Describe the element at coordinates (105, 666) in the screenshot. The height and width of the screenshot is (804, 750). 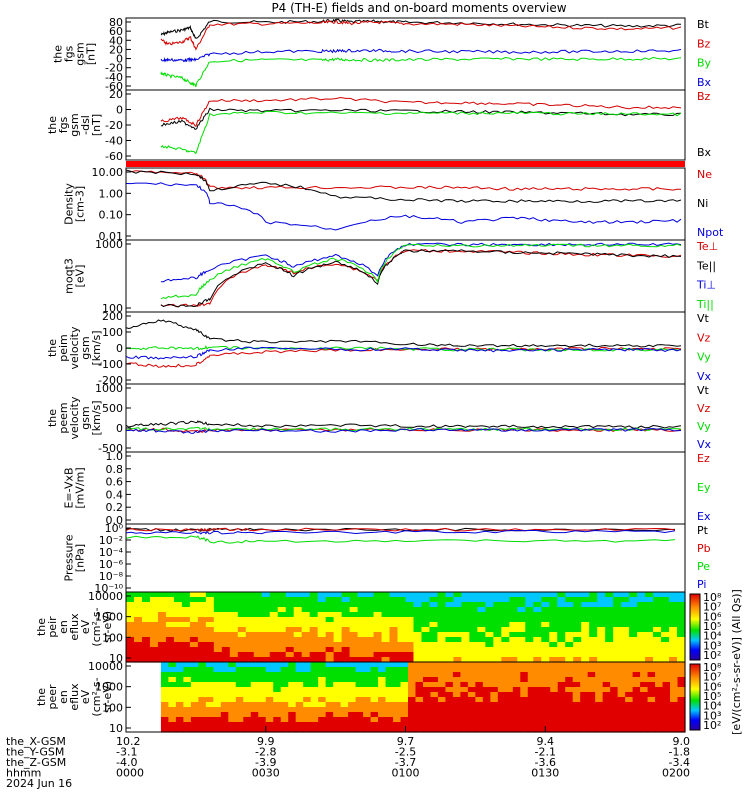
I see `ytick-label: 10000` at that location.